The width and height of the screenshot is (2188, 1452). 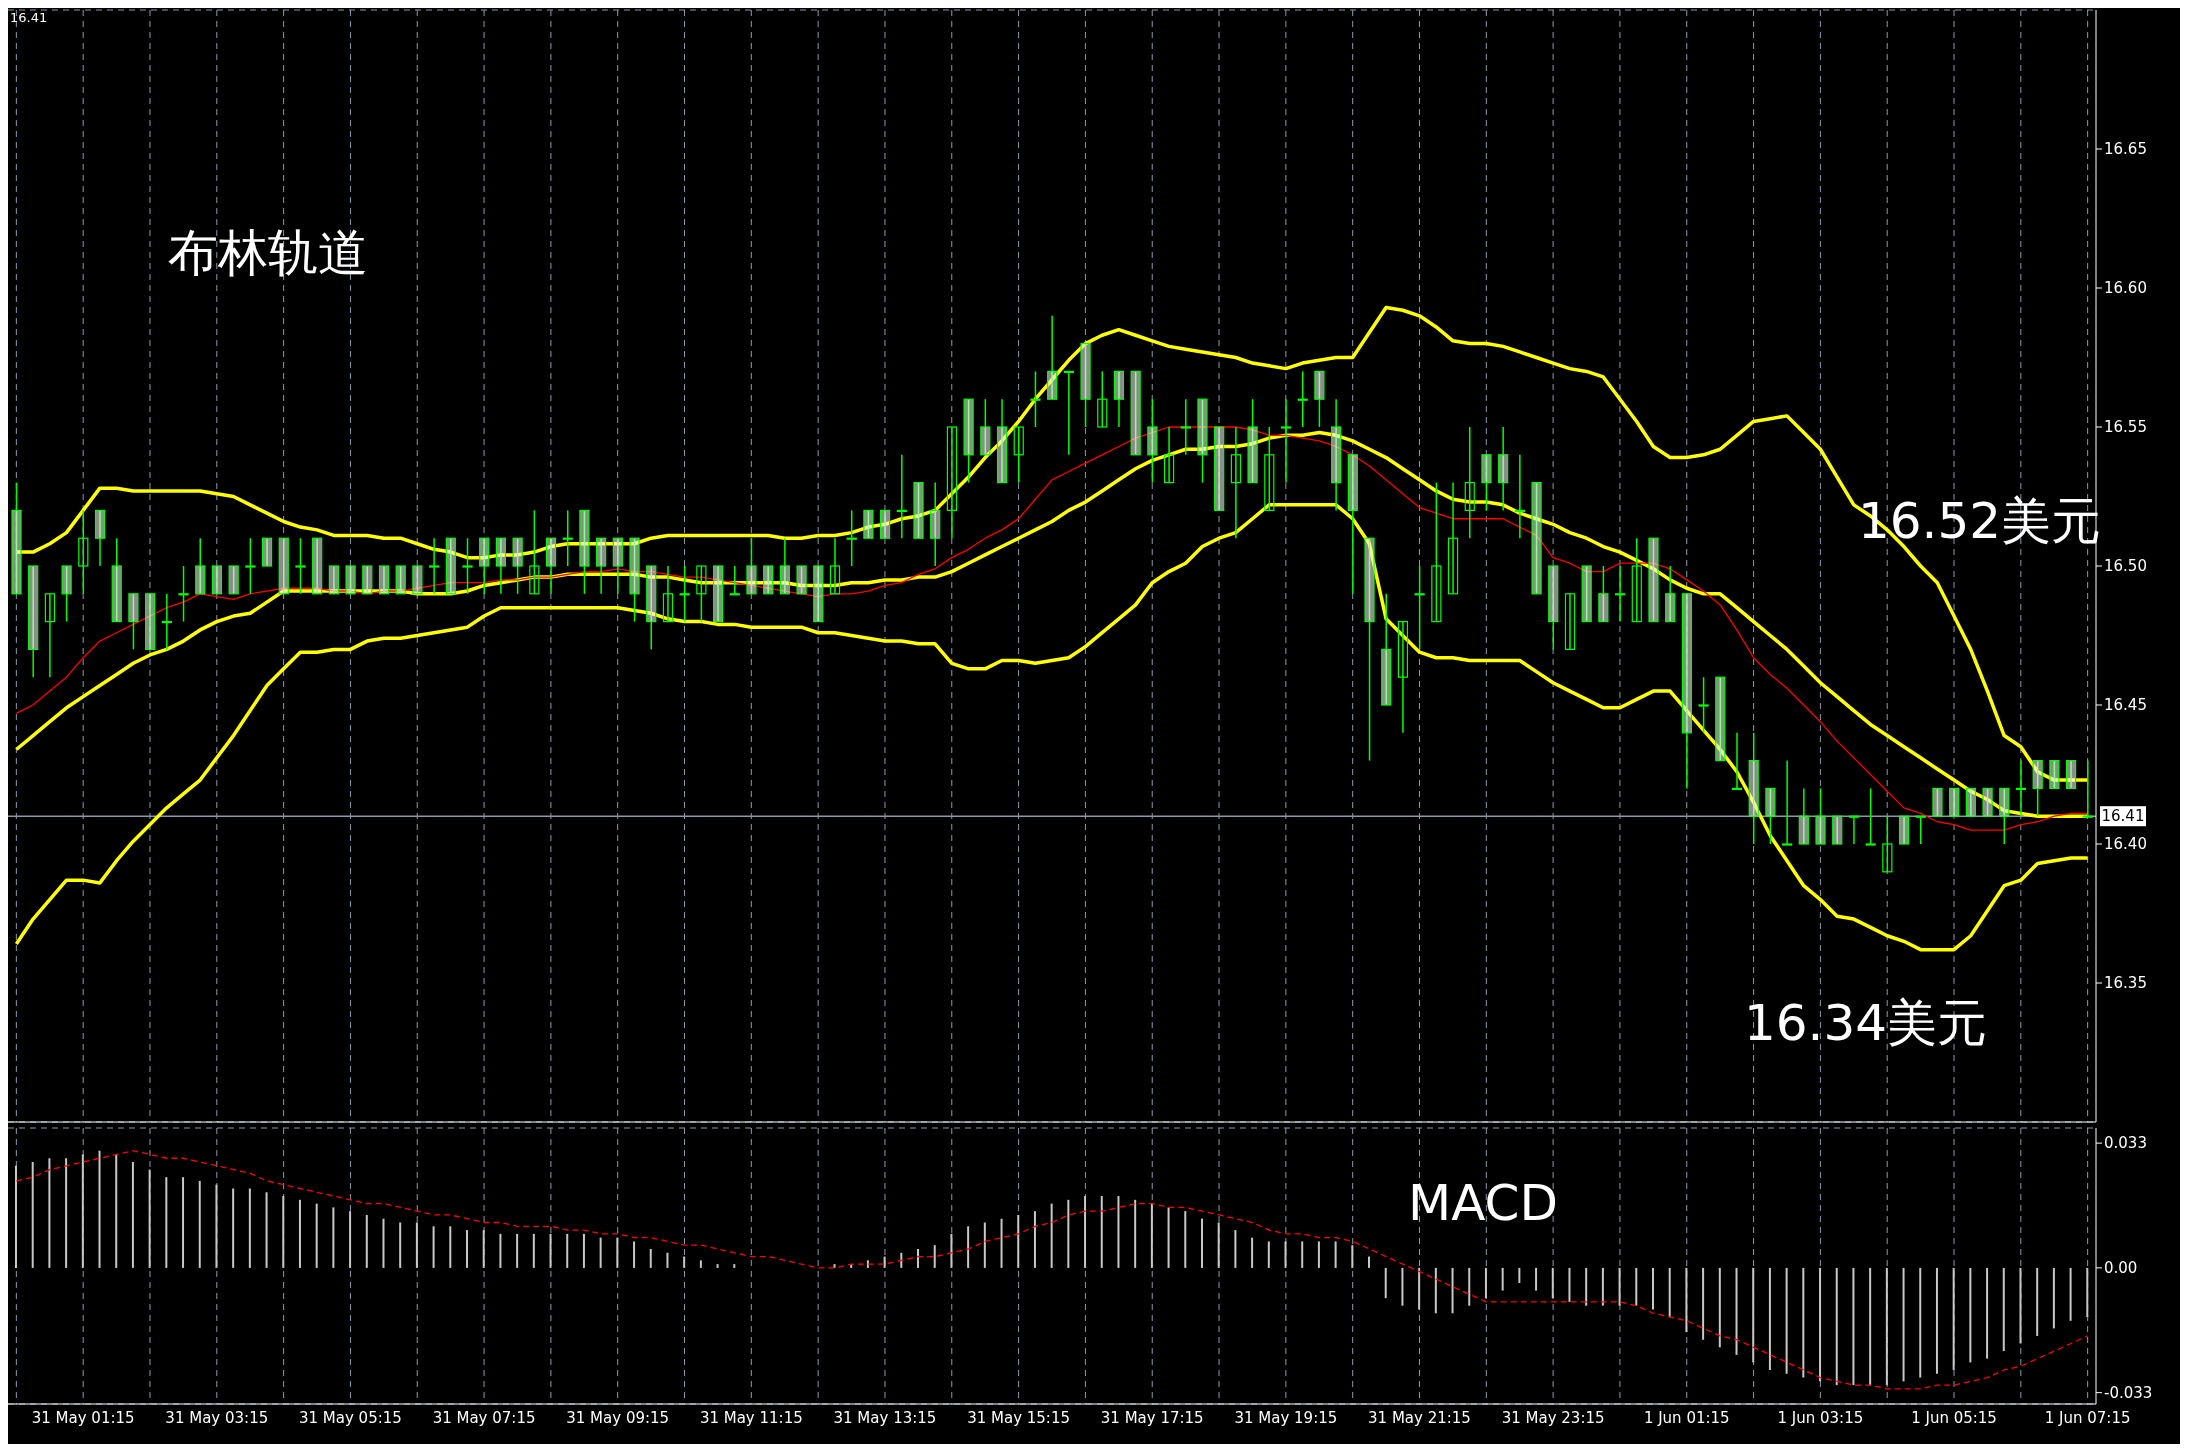 What do you see at coordinates (1820, 1417) in the screenshot?
I see `x-tick-label: 1 Jun 03:15` at bounding box center [1820, 1417].